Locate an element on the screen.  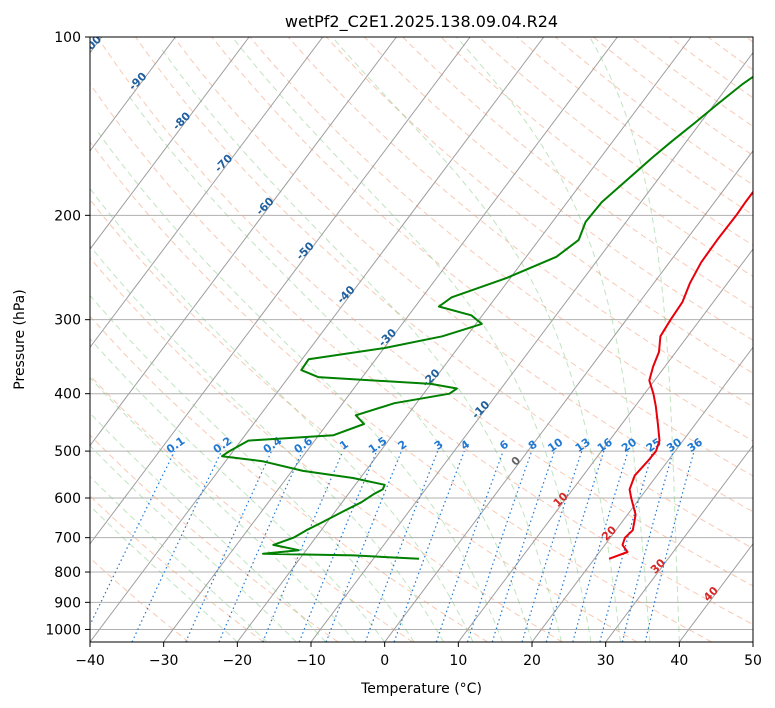
isotherm-label: -80 is located at coordinates (181, 120).